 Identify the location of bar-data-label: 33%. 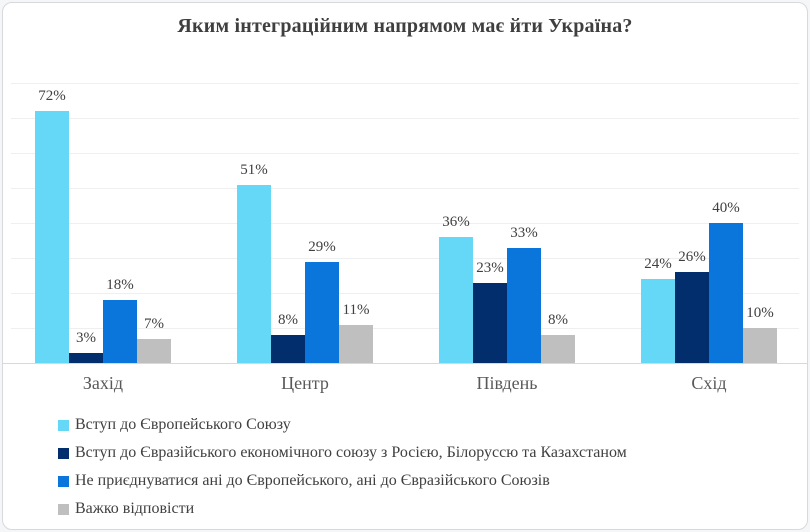
(524, 232).